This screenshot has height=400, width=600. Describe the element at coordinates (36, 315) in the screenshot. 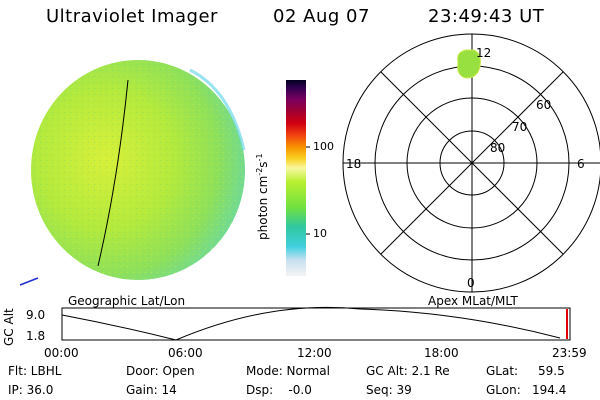

I see `orbit-y-tick-9: 9.0` at that location.